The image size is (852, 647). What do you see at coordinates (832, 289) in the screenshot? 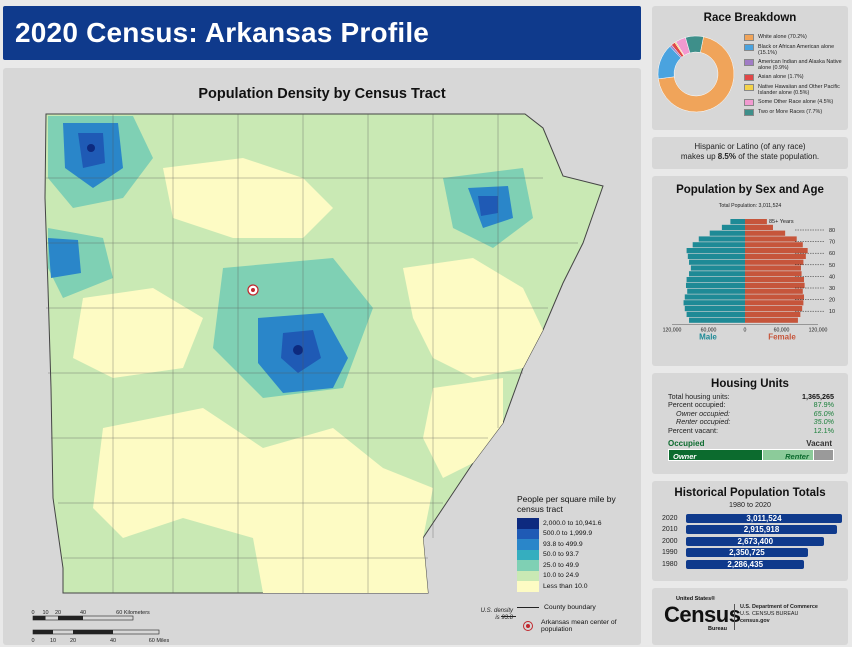
I see `age-tick-label: 30` at bounding box center [832, 289].